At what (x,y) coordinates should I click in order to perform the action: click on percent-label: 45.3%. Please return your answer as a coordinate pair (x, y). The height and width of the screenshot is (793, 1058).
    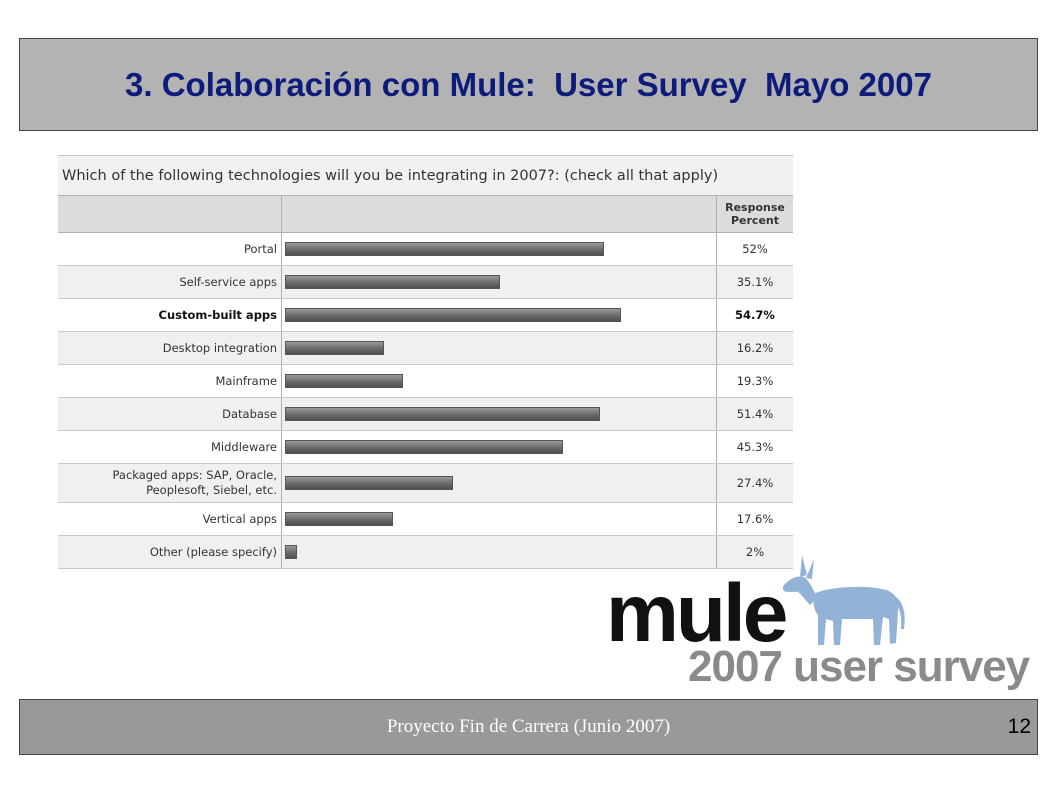
    Looking at the image, I should click on (755, 447).